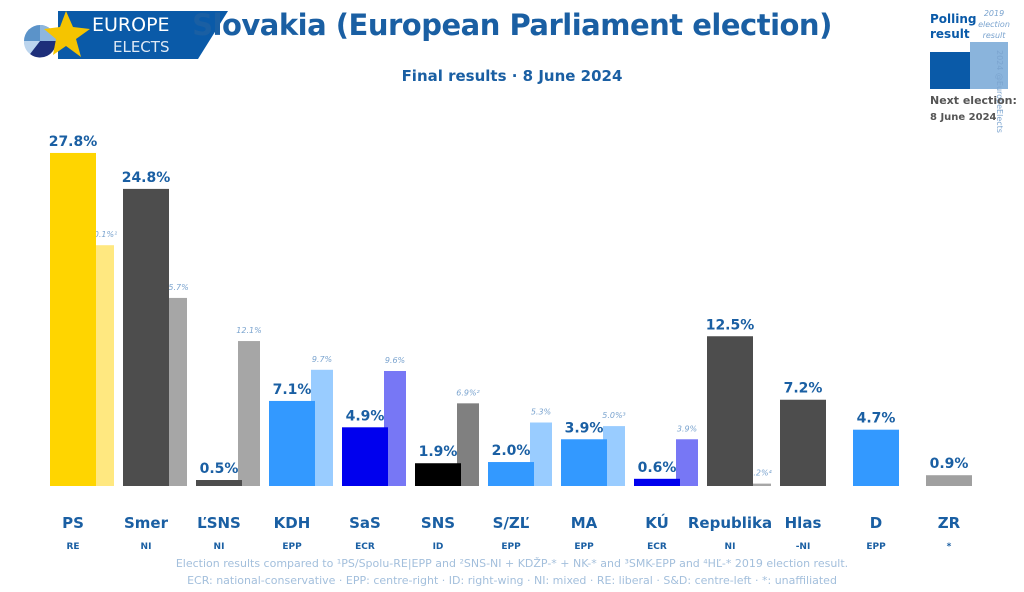 The width and height of the screenshot is (1024, 592). I want to click on bar-2019-ps, so click(103, 365).